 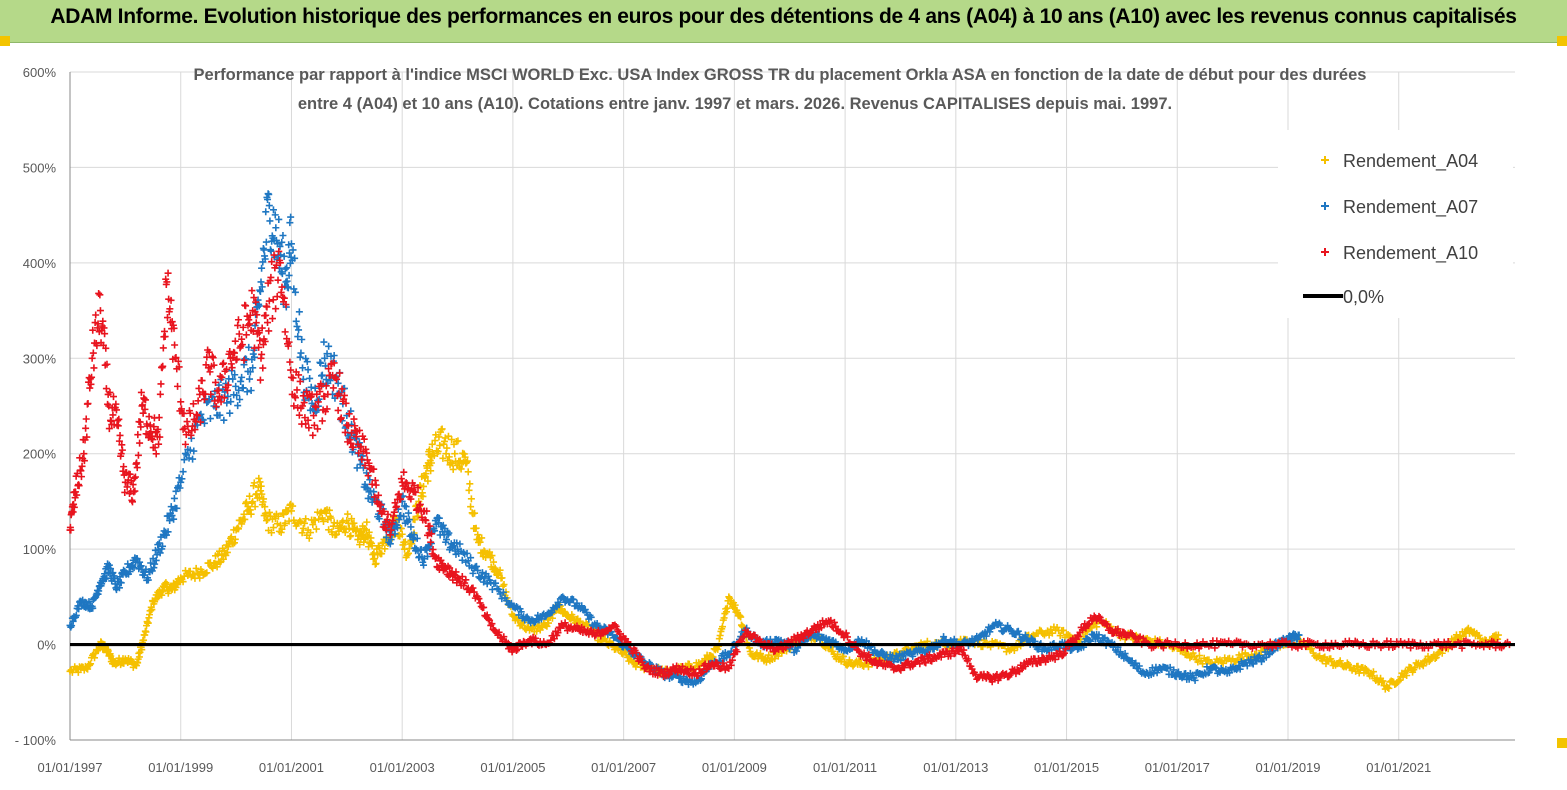 I want to click on x-tick-label: 01/01/2005, so click(x=512, y=767).